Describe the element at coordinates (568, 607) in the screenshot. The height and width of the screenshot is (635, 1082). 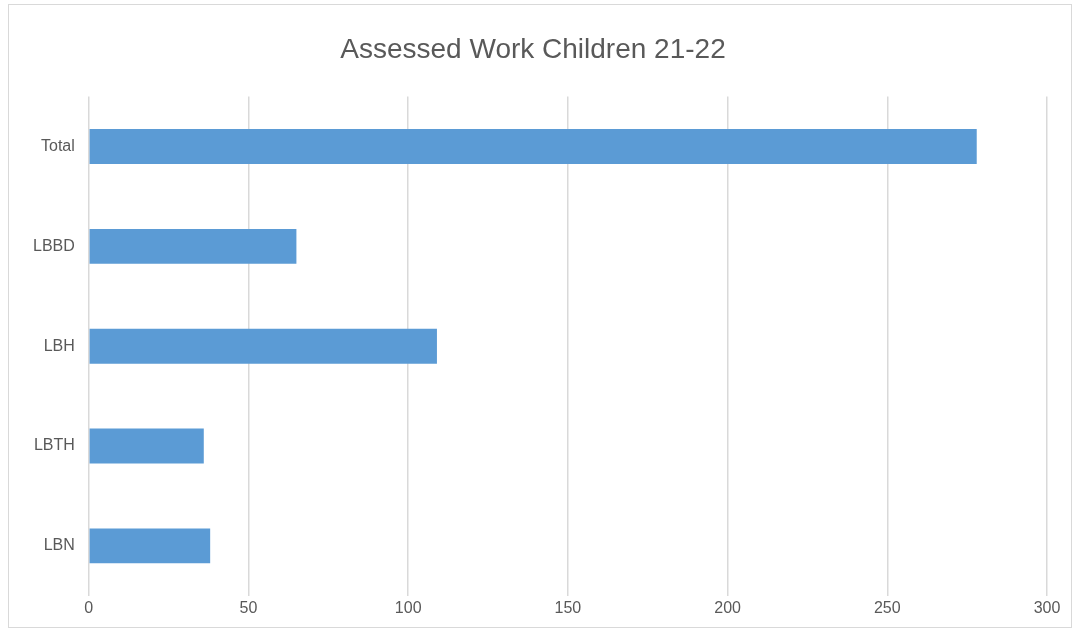
I see `x-tick-label: 150` at that location.